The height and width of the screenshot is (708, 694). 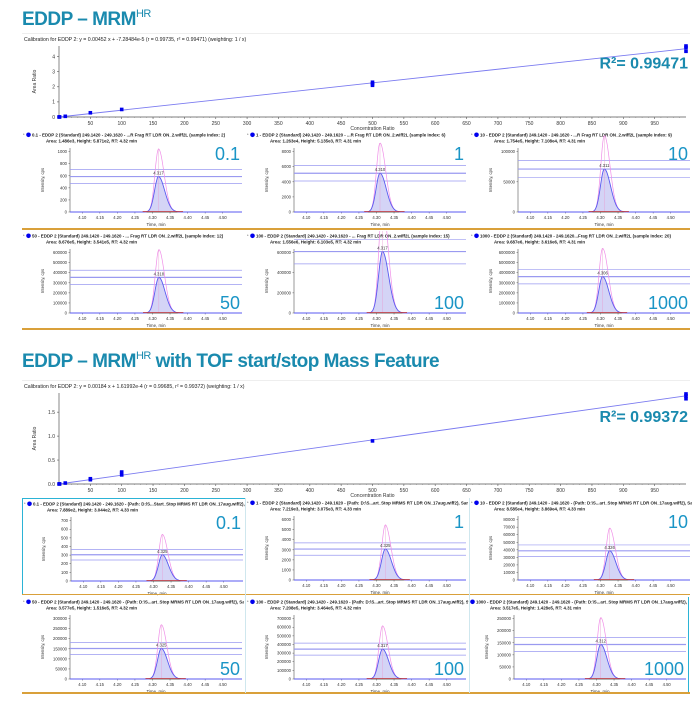 What do you see at coordinates (507, 292) in the screenshot?
I see `y-tick-label: 2000000` at bounding box center [507, 292].